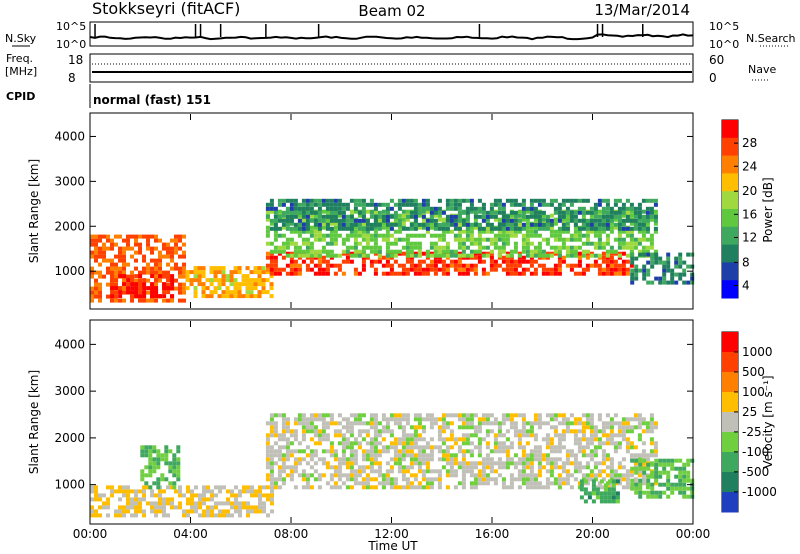  Describe the element at coordinates (391, 34) in the screenshot. I see `noise-panel-frame` at that location.